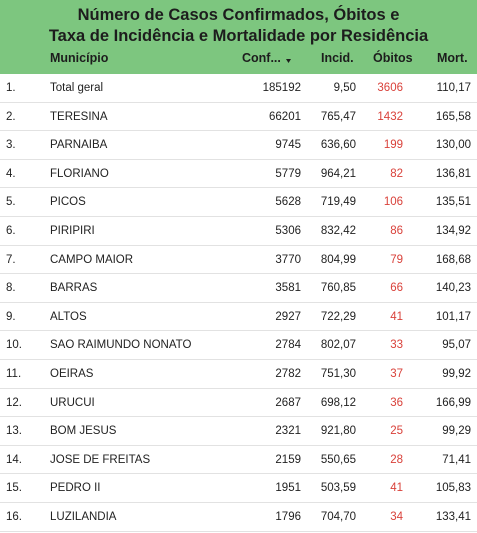  Describe the element at coordinates (92, 259) in the screenshot. I see `municipality: CAMPO MAIOR` at that location.